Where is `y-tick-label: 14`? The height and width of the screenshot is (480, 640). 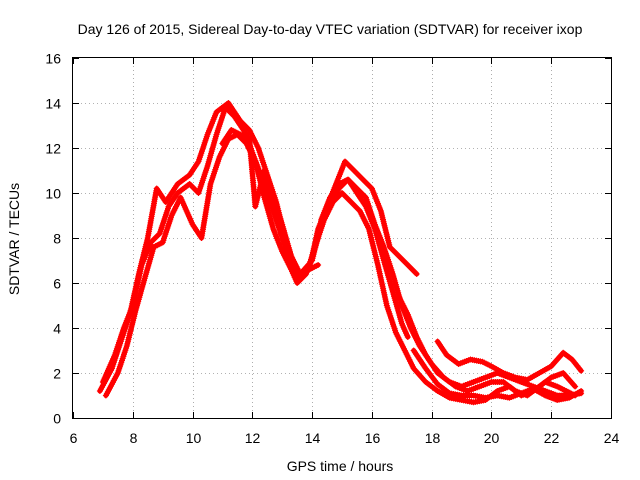
y-tick-label: 14 is located at coordinates (53, 104).